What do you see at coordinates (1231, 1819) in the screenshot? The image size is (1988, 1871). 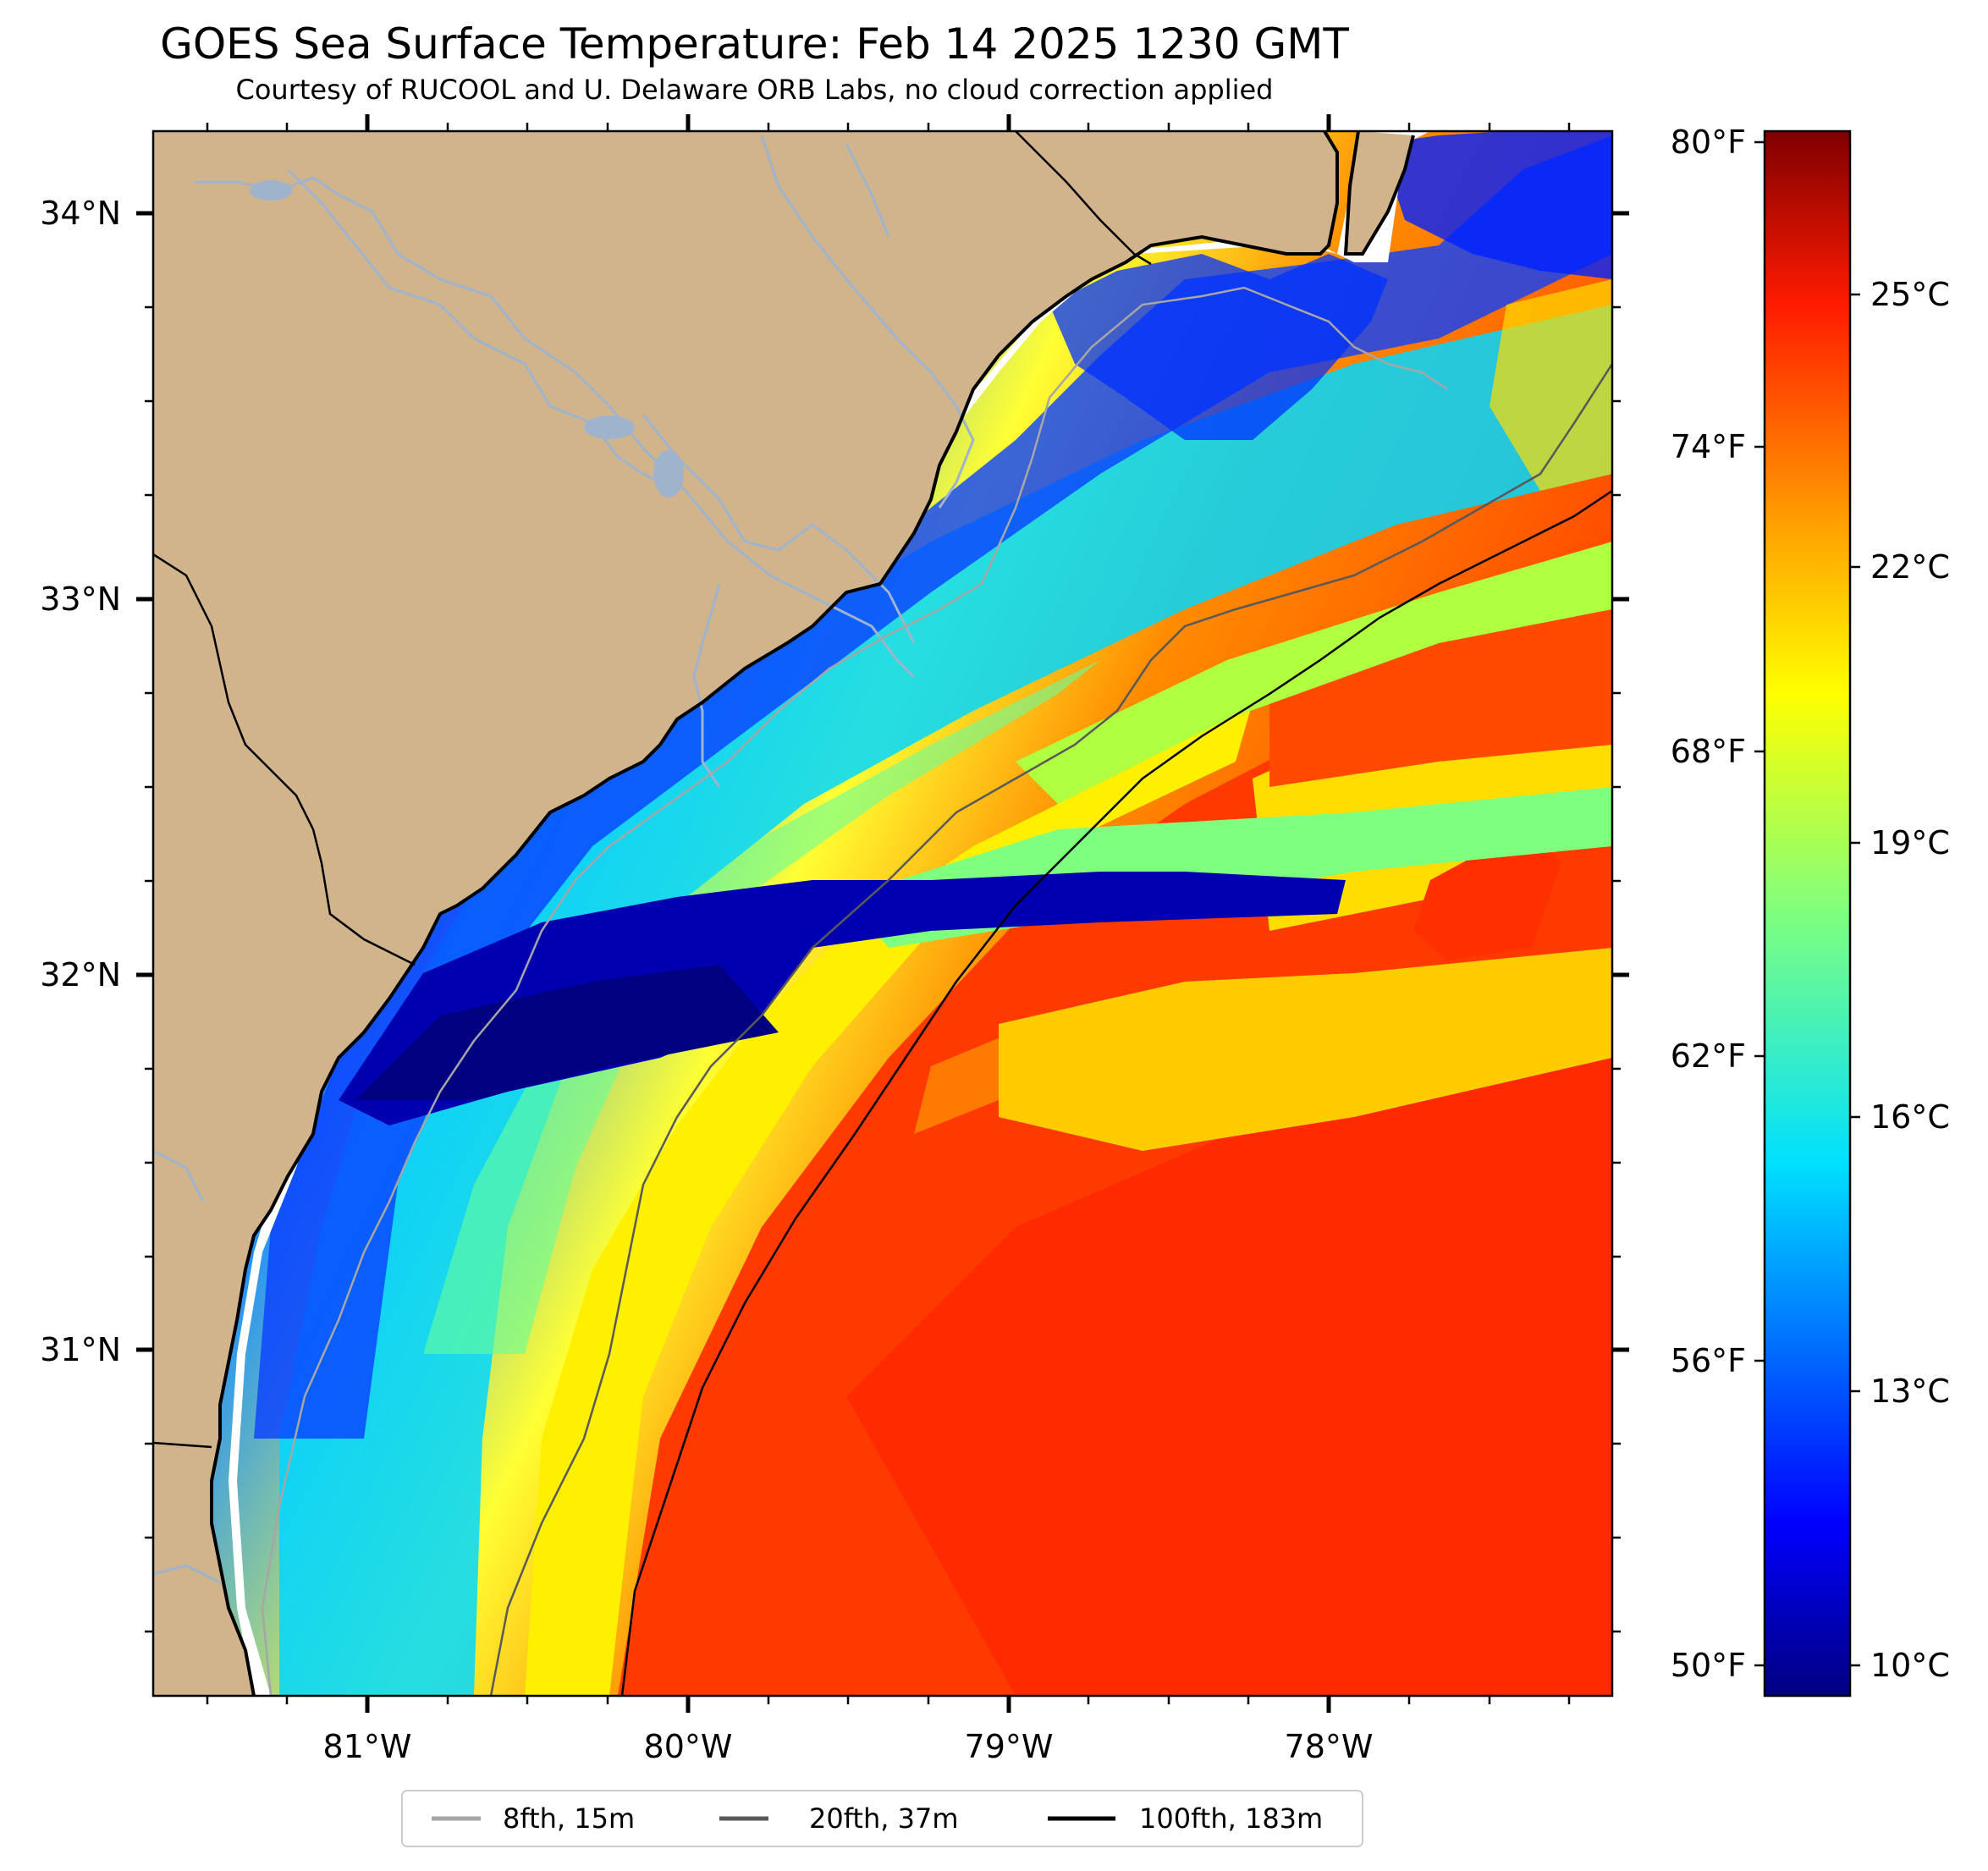 I see `legend-label: 100fth, 183m` at bounding box center [1231, 1819].